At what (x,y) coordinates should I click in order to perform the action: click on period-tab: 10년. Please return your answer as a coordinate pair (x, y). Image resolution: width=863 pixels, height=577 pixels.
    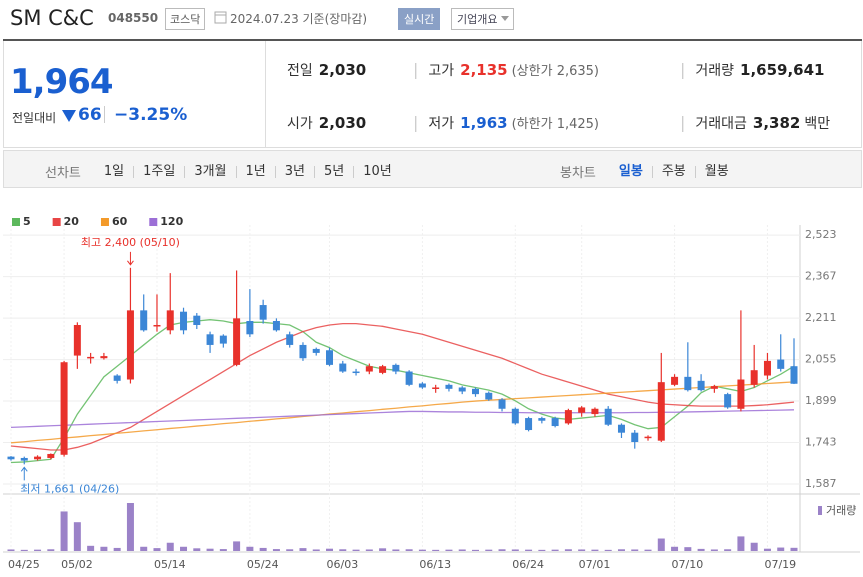
    Looking at the image, I should click on (377, 171).